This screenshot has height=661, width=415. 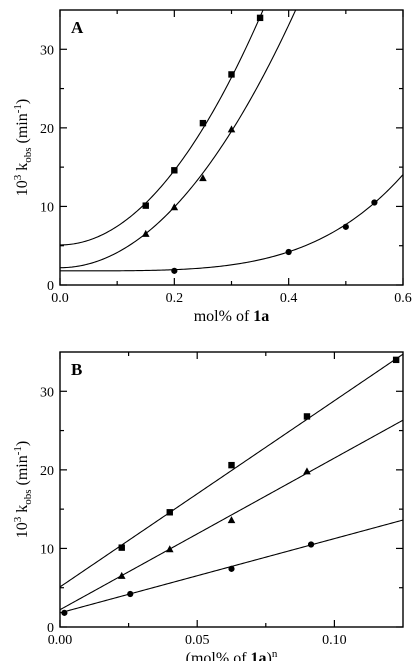 I want to click on x-tick-label: 0.10, so click(x=334, y=640).